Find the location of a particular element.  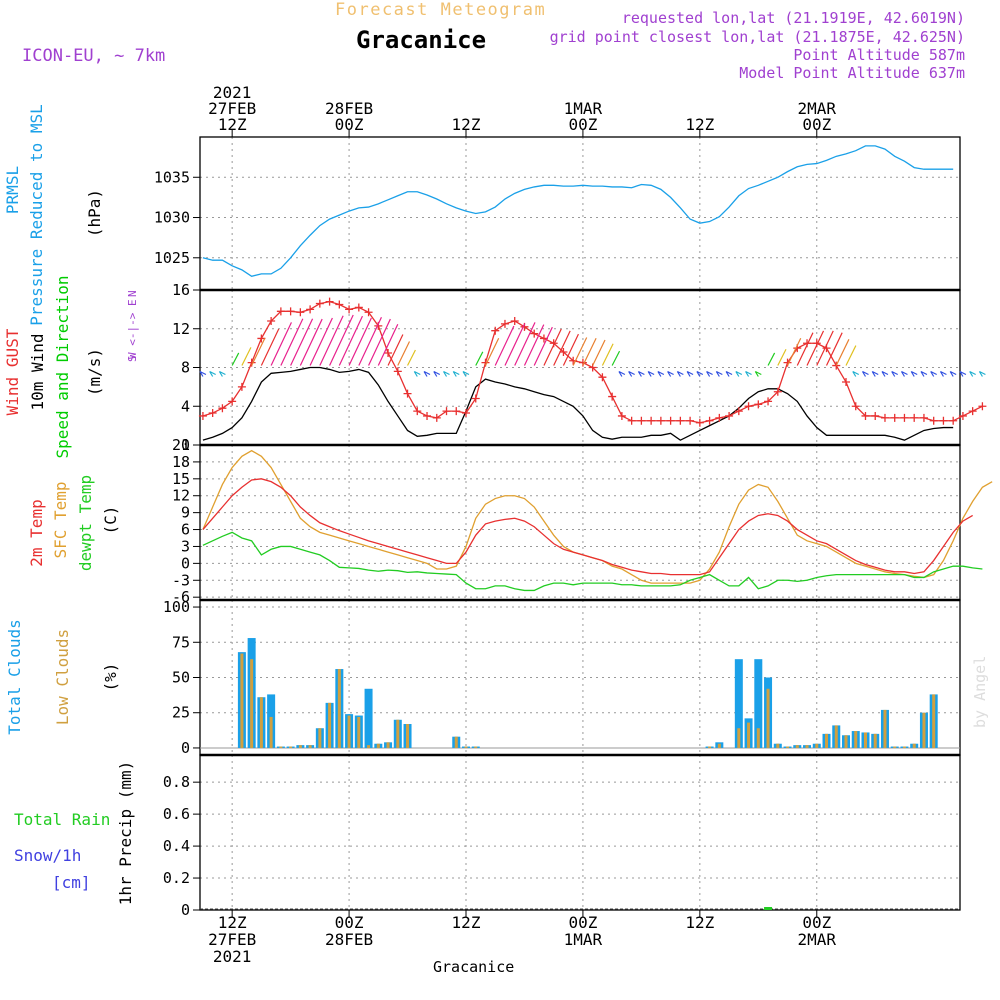

time-label-bottom-5-0: 00Z is located at coordinates (816, 922).